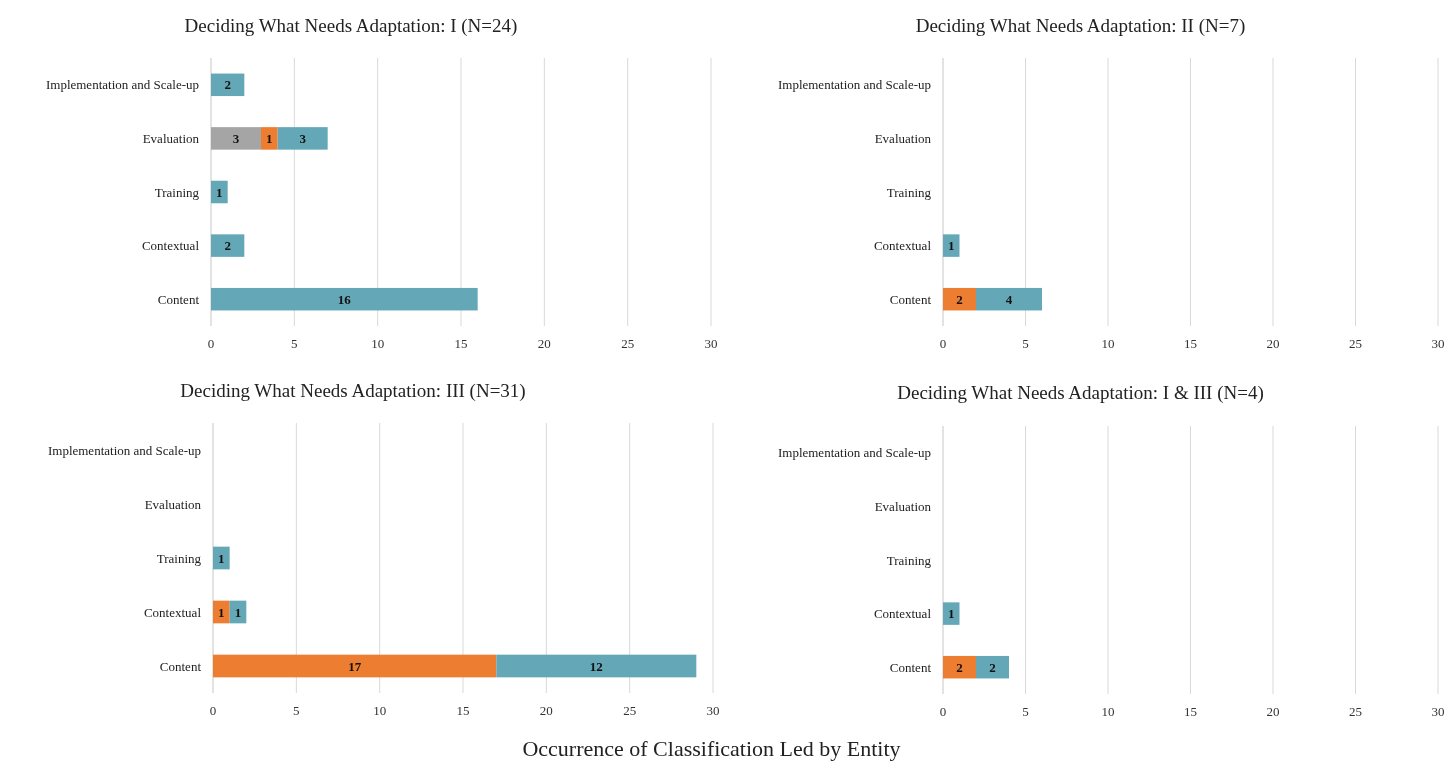 This screenshot has width=1455, height=765. Describe the element at coordinates (711, 748) in the screenshot. I see `x-axis-title: Occurrence of Classification Led by Entity` at that location.